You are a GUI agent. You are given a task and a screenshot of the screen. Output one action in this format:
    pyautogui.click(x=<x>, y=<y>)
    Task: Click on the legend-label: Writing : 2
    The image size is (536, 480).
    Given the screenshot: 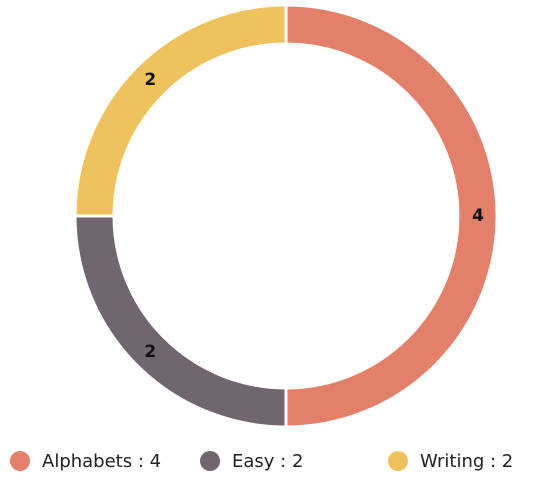 What is the action you would take?
    pyautogui.click(x=466, y=461)
    